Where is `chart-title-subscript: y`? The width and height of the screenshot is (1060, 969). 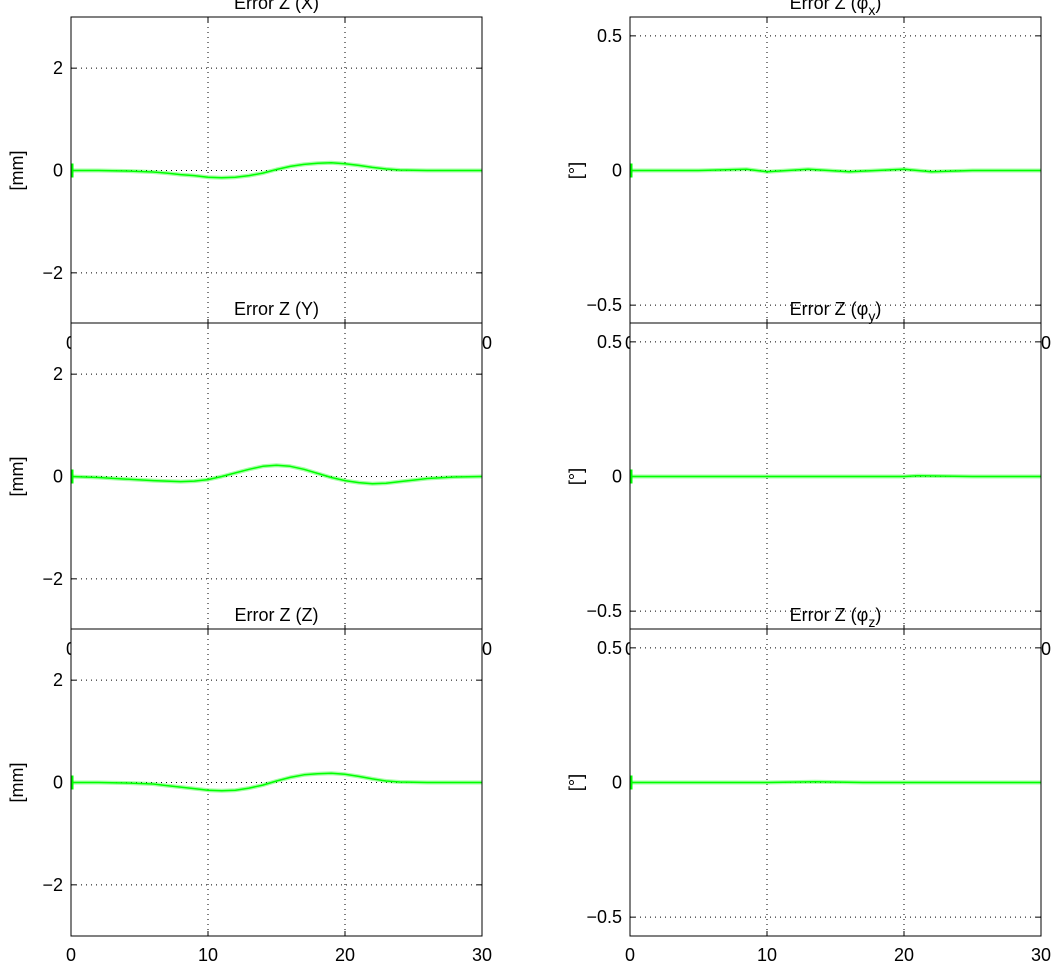 chart-title-subscript: y is located at coordinates (871, 316).